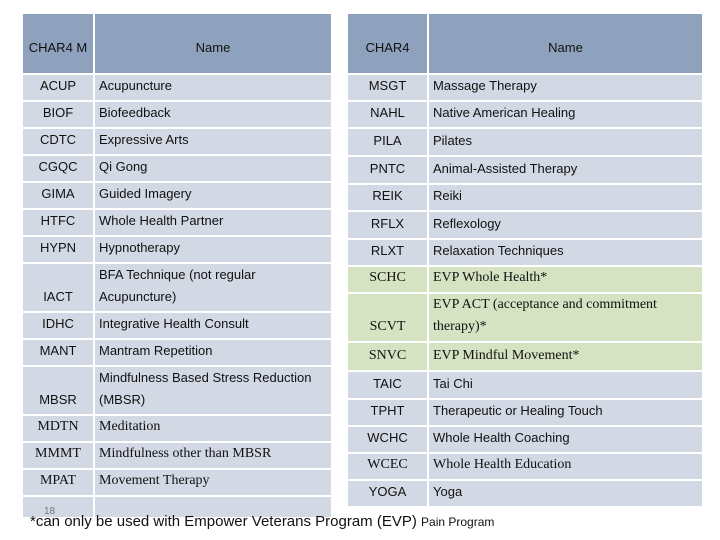 The image size is (720, 540). I want to click on code-cell: NAHL, so click(387, 114).